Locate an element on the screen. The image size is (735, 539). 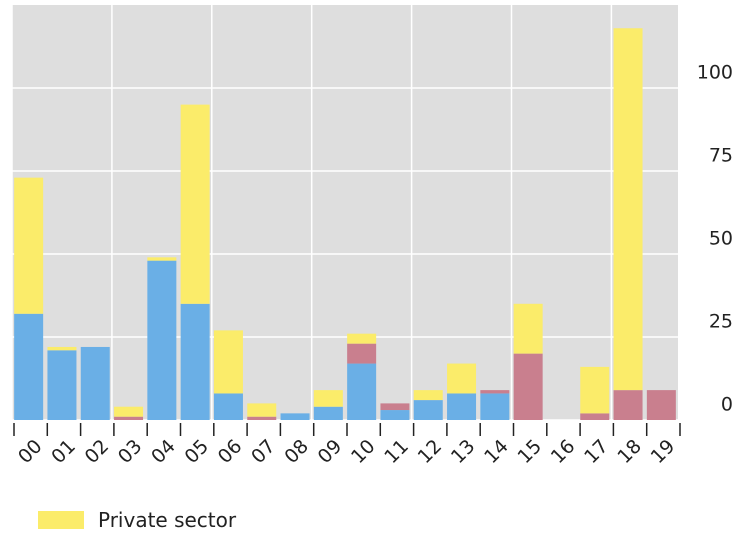
y-axis: 0 25 50 75 100 is located at coordinates (715, 239).